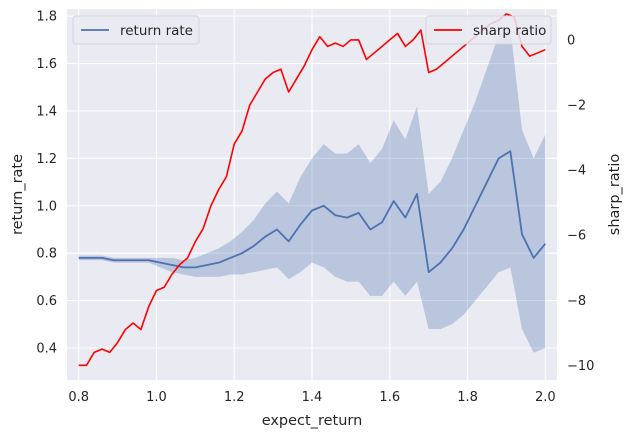  Describe the element at coordinates (46, 301) in the screenshot. I see `y-tick-label: 0.6` at that location.